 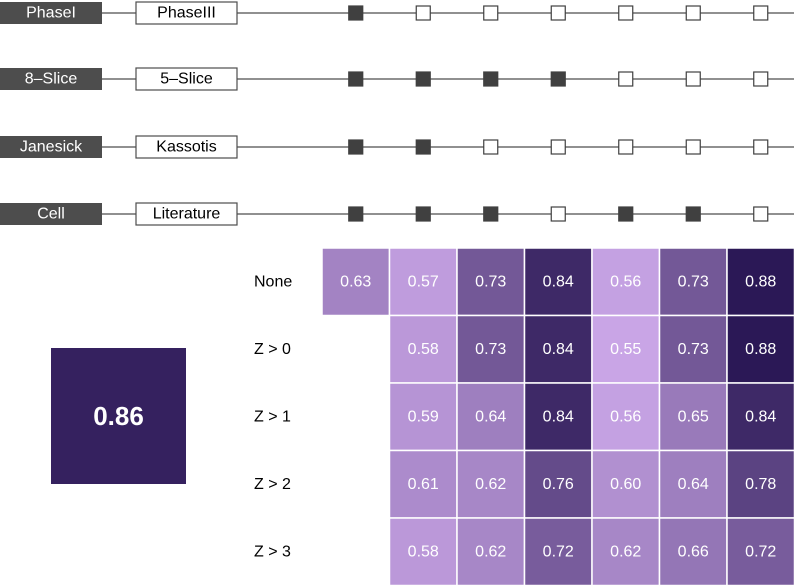 I want to click on row-label: Z > 2, so click(x=272, y=484).